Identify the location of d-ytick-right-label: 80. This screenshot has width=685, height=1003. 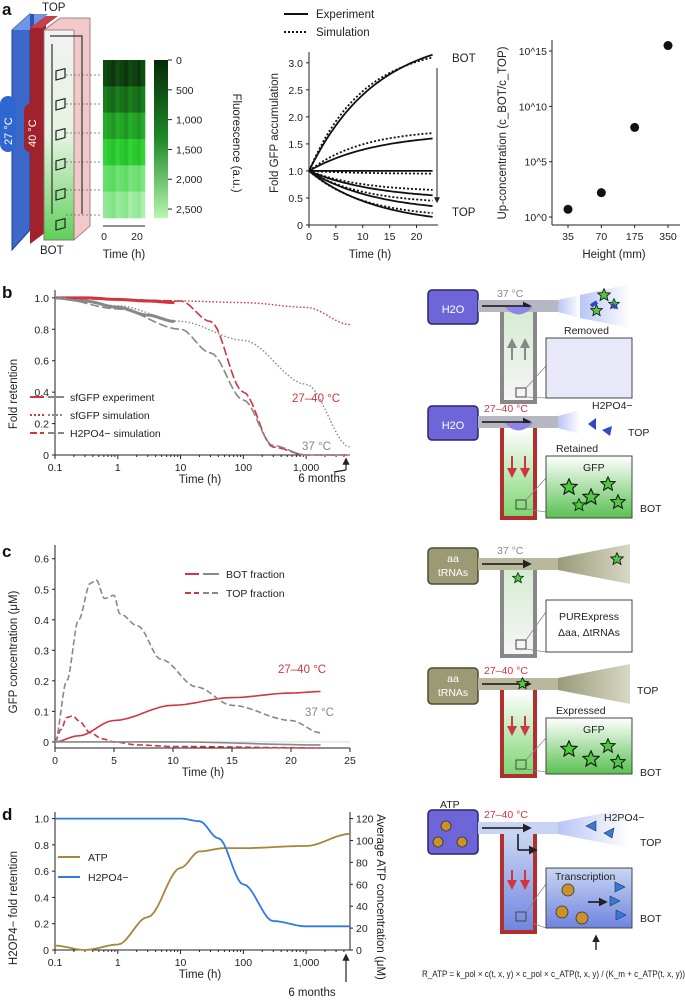
(362, 863).